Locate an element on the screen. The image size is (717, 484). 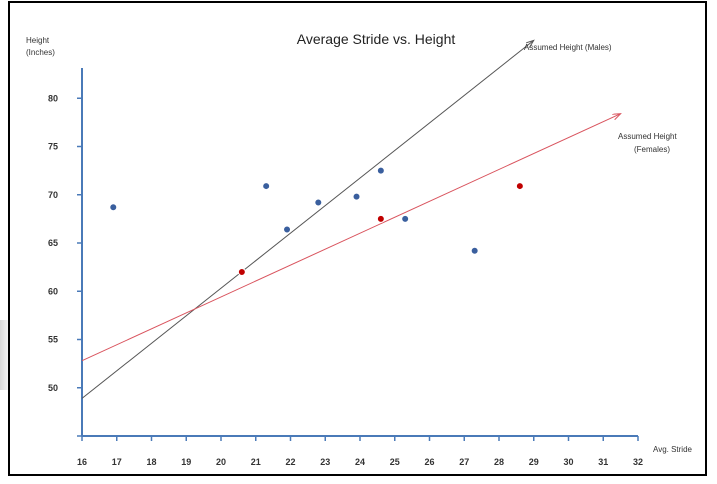
x-tick-label: 21 is located at coordinates (256, 462).